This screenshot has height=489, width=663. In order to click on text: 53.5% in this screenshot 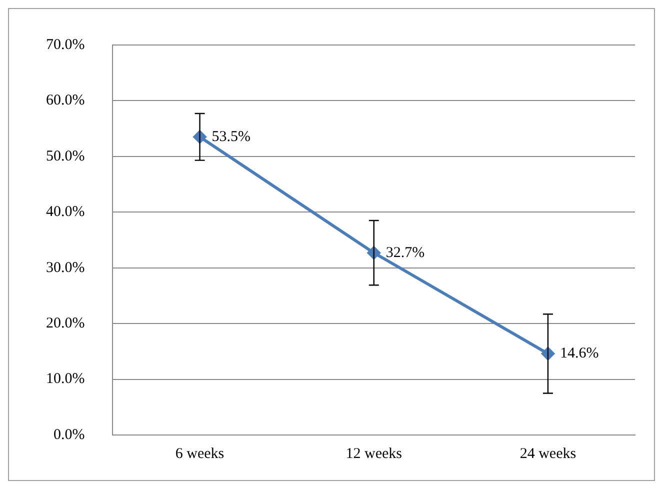, I will do `click(231, 136)`.